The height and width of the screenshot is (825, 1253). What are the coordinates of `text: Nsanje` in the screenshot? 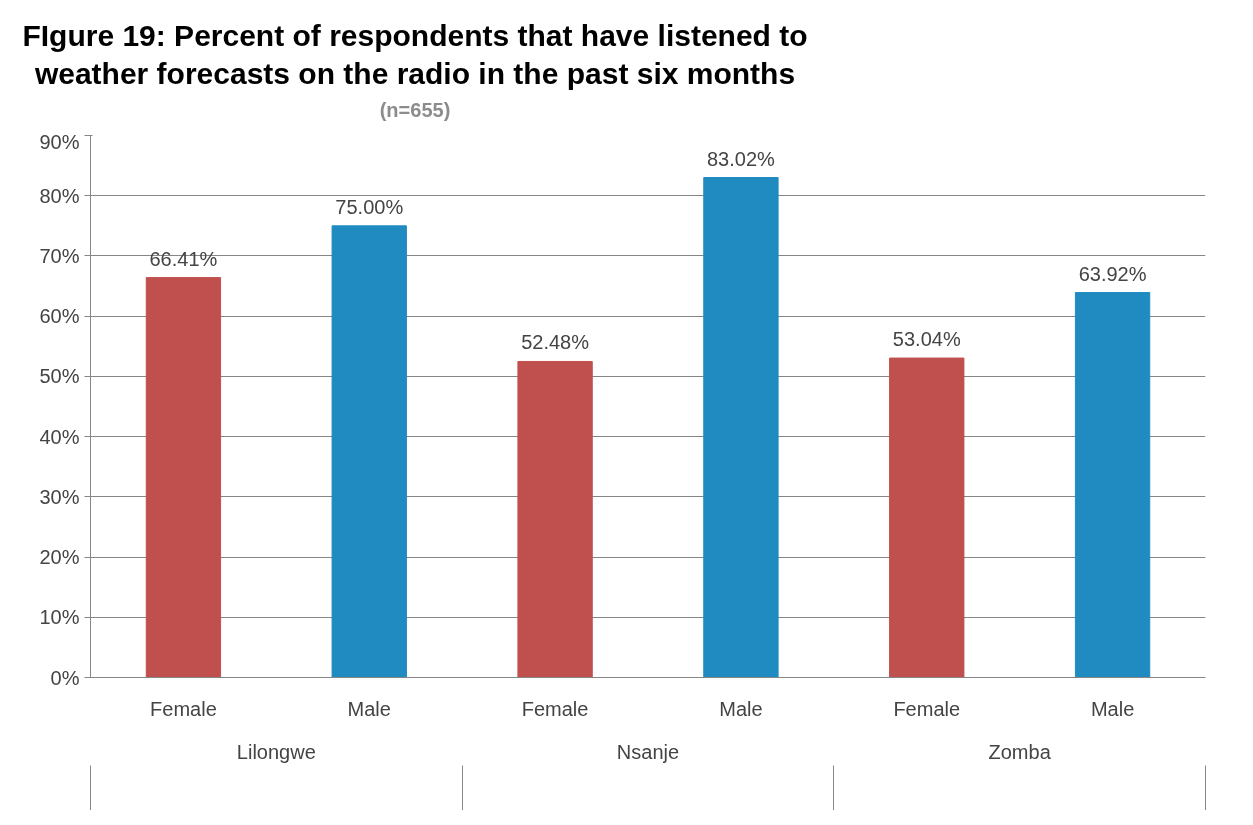 It's located at (648, 751).